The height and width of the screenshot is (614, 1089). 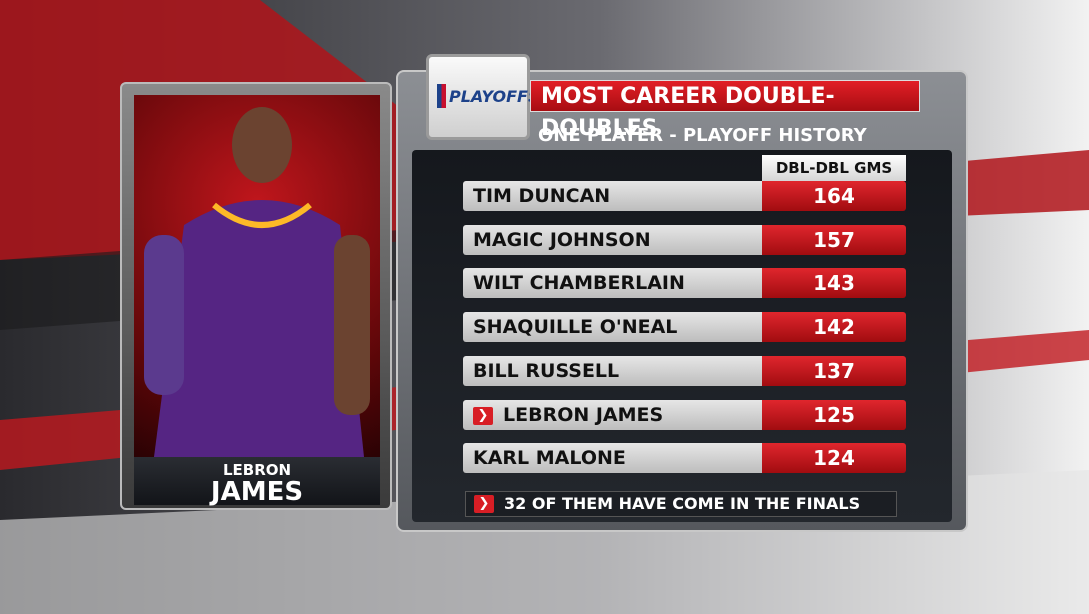 What do you see at coordinates (725, 110) in the screenshot?
I see `title: MOST CAREER DOUBLE-DOUBLES` at bounding box center [725, 110].